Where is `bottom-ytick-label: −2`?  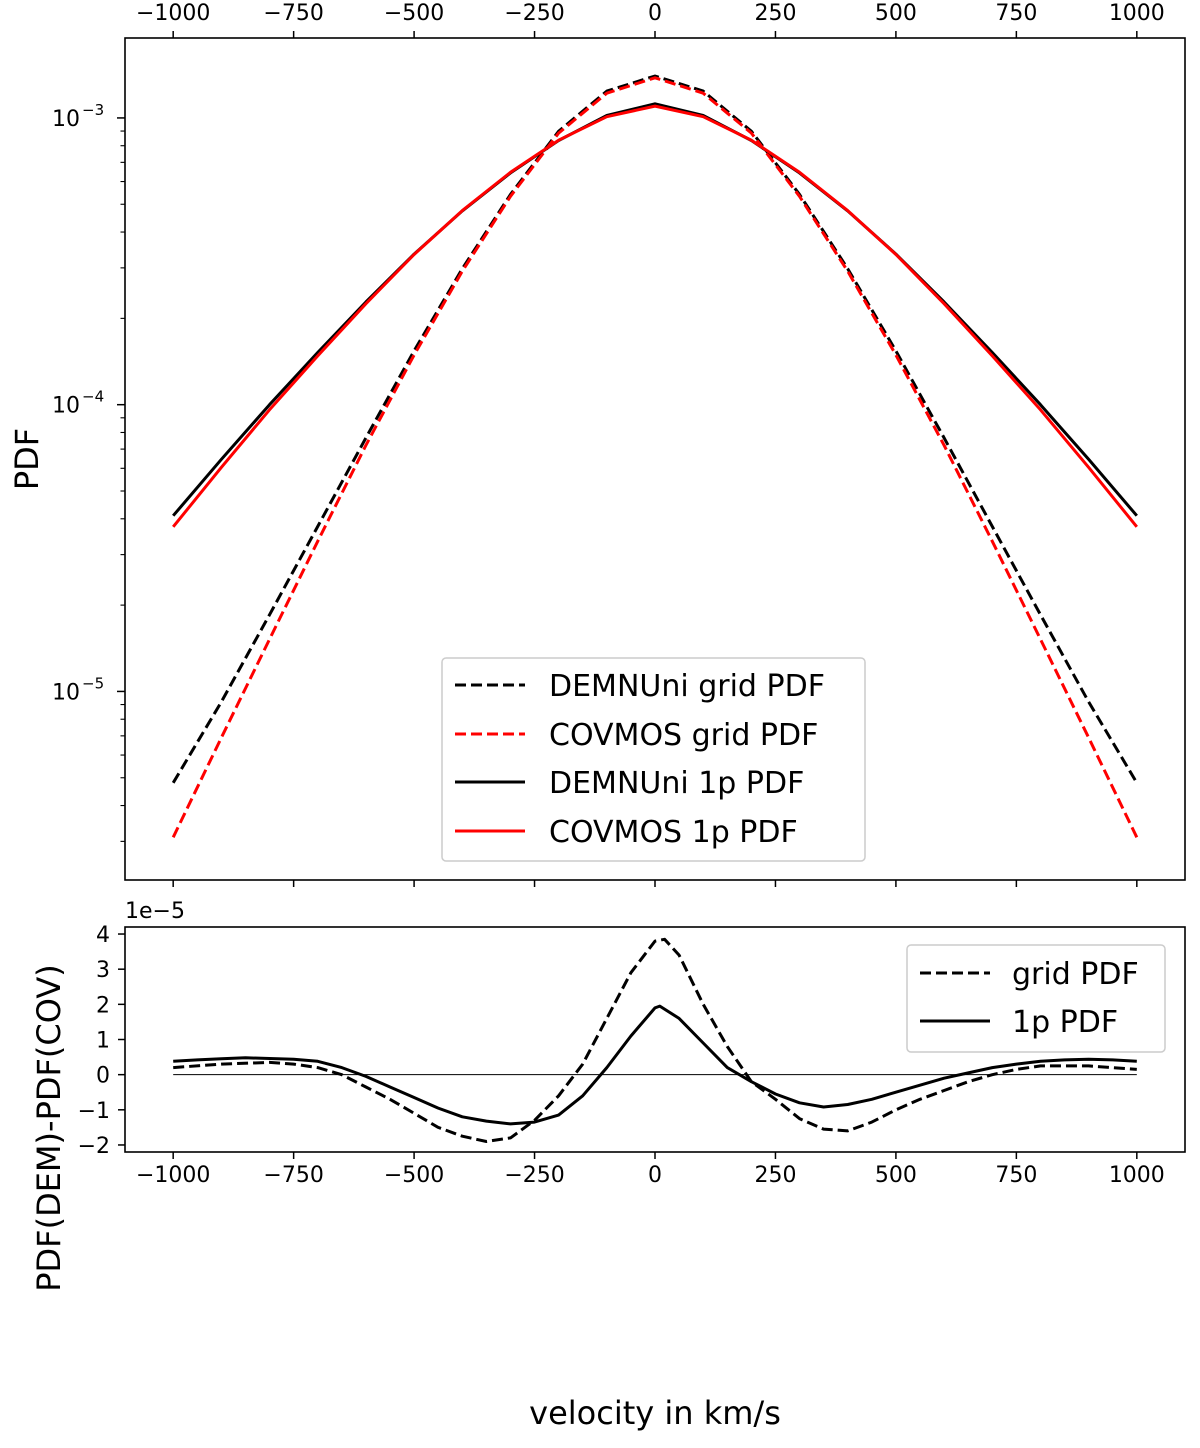
bottom-ytick-label: −2 is located at coordinates (94, 1146).